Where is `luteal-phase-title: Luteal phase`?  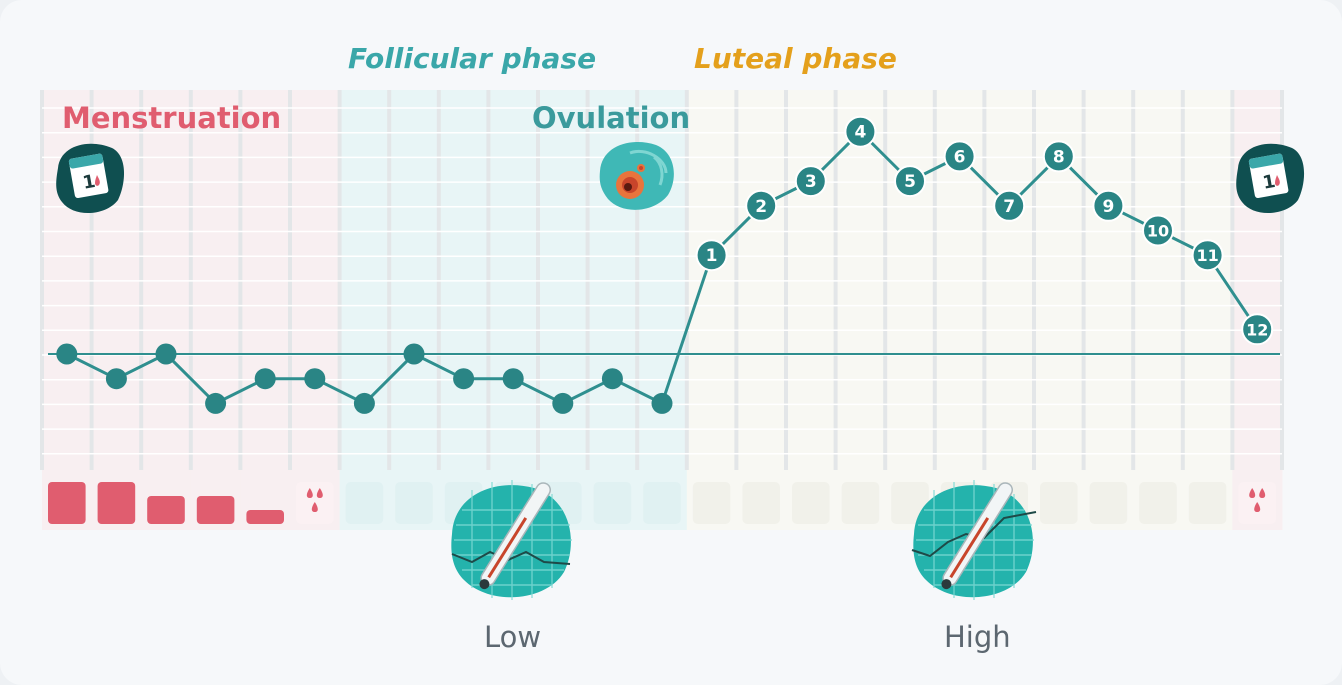 luteal-phase-title: Luteal phase is located at coordinates (795, 58).